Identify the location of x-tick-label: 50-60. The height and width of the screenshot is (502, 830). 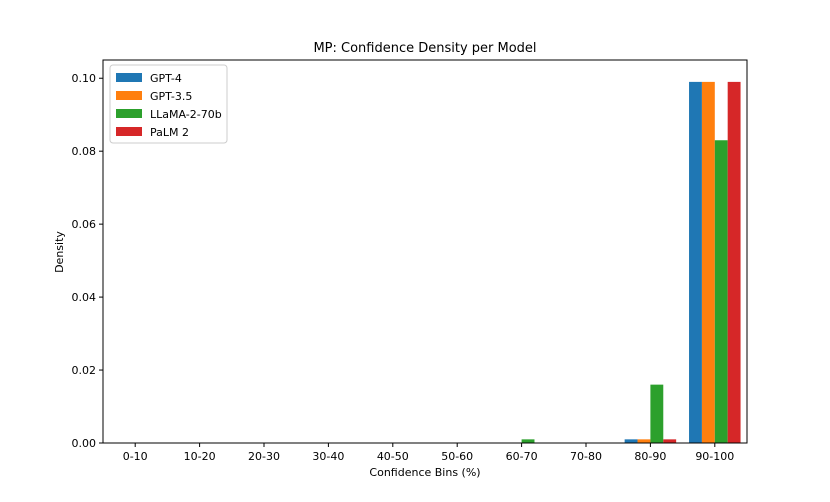
(457, 456).